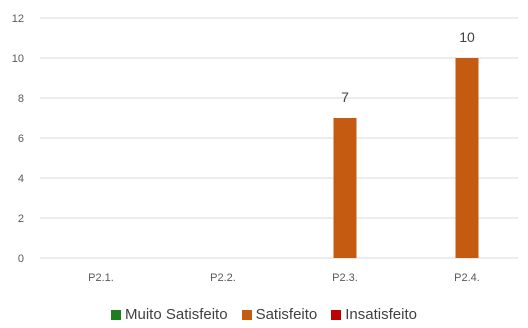  I want to click on data-labels: 7 10, so click(408, 67).